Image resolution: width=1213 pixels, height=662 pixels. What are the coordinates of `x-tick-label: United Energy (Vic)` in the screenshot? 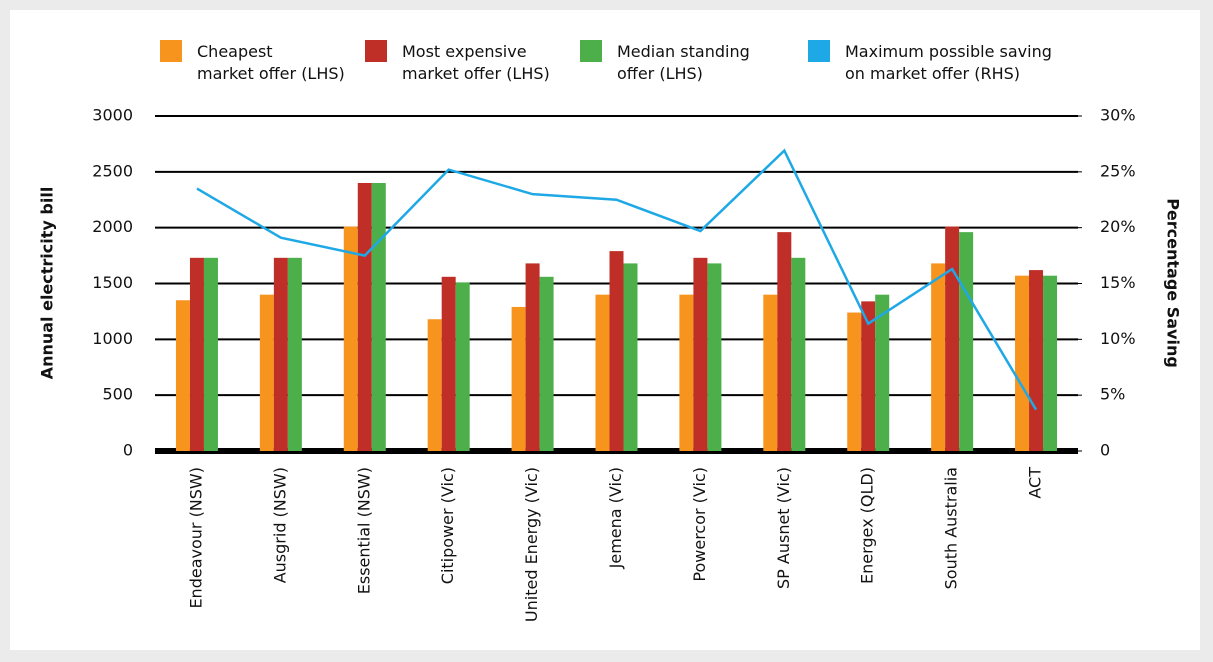 It's located at (531, 544).